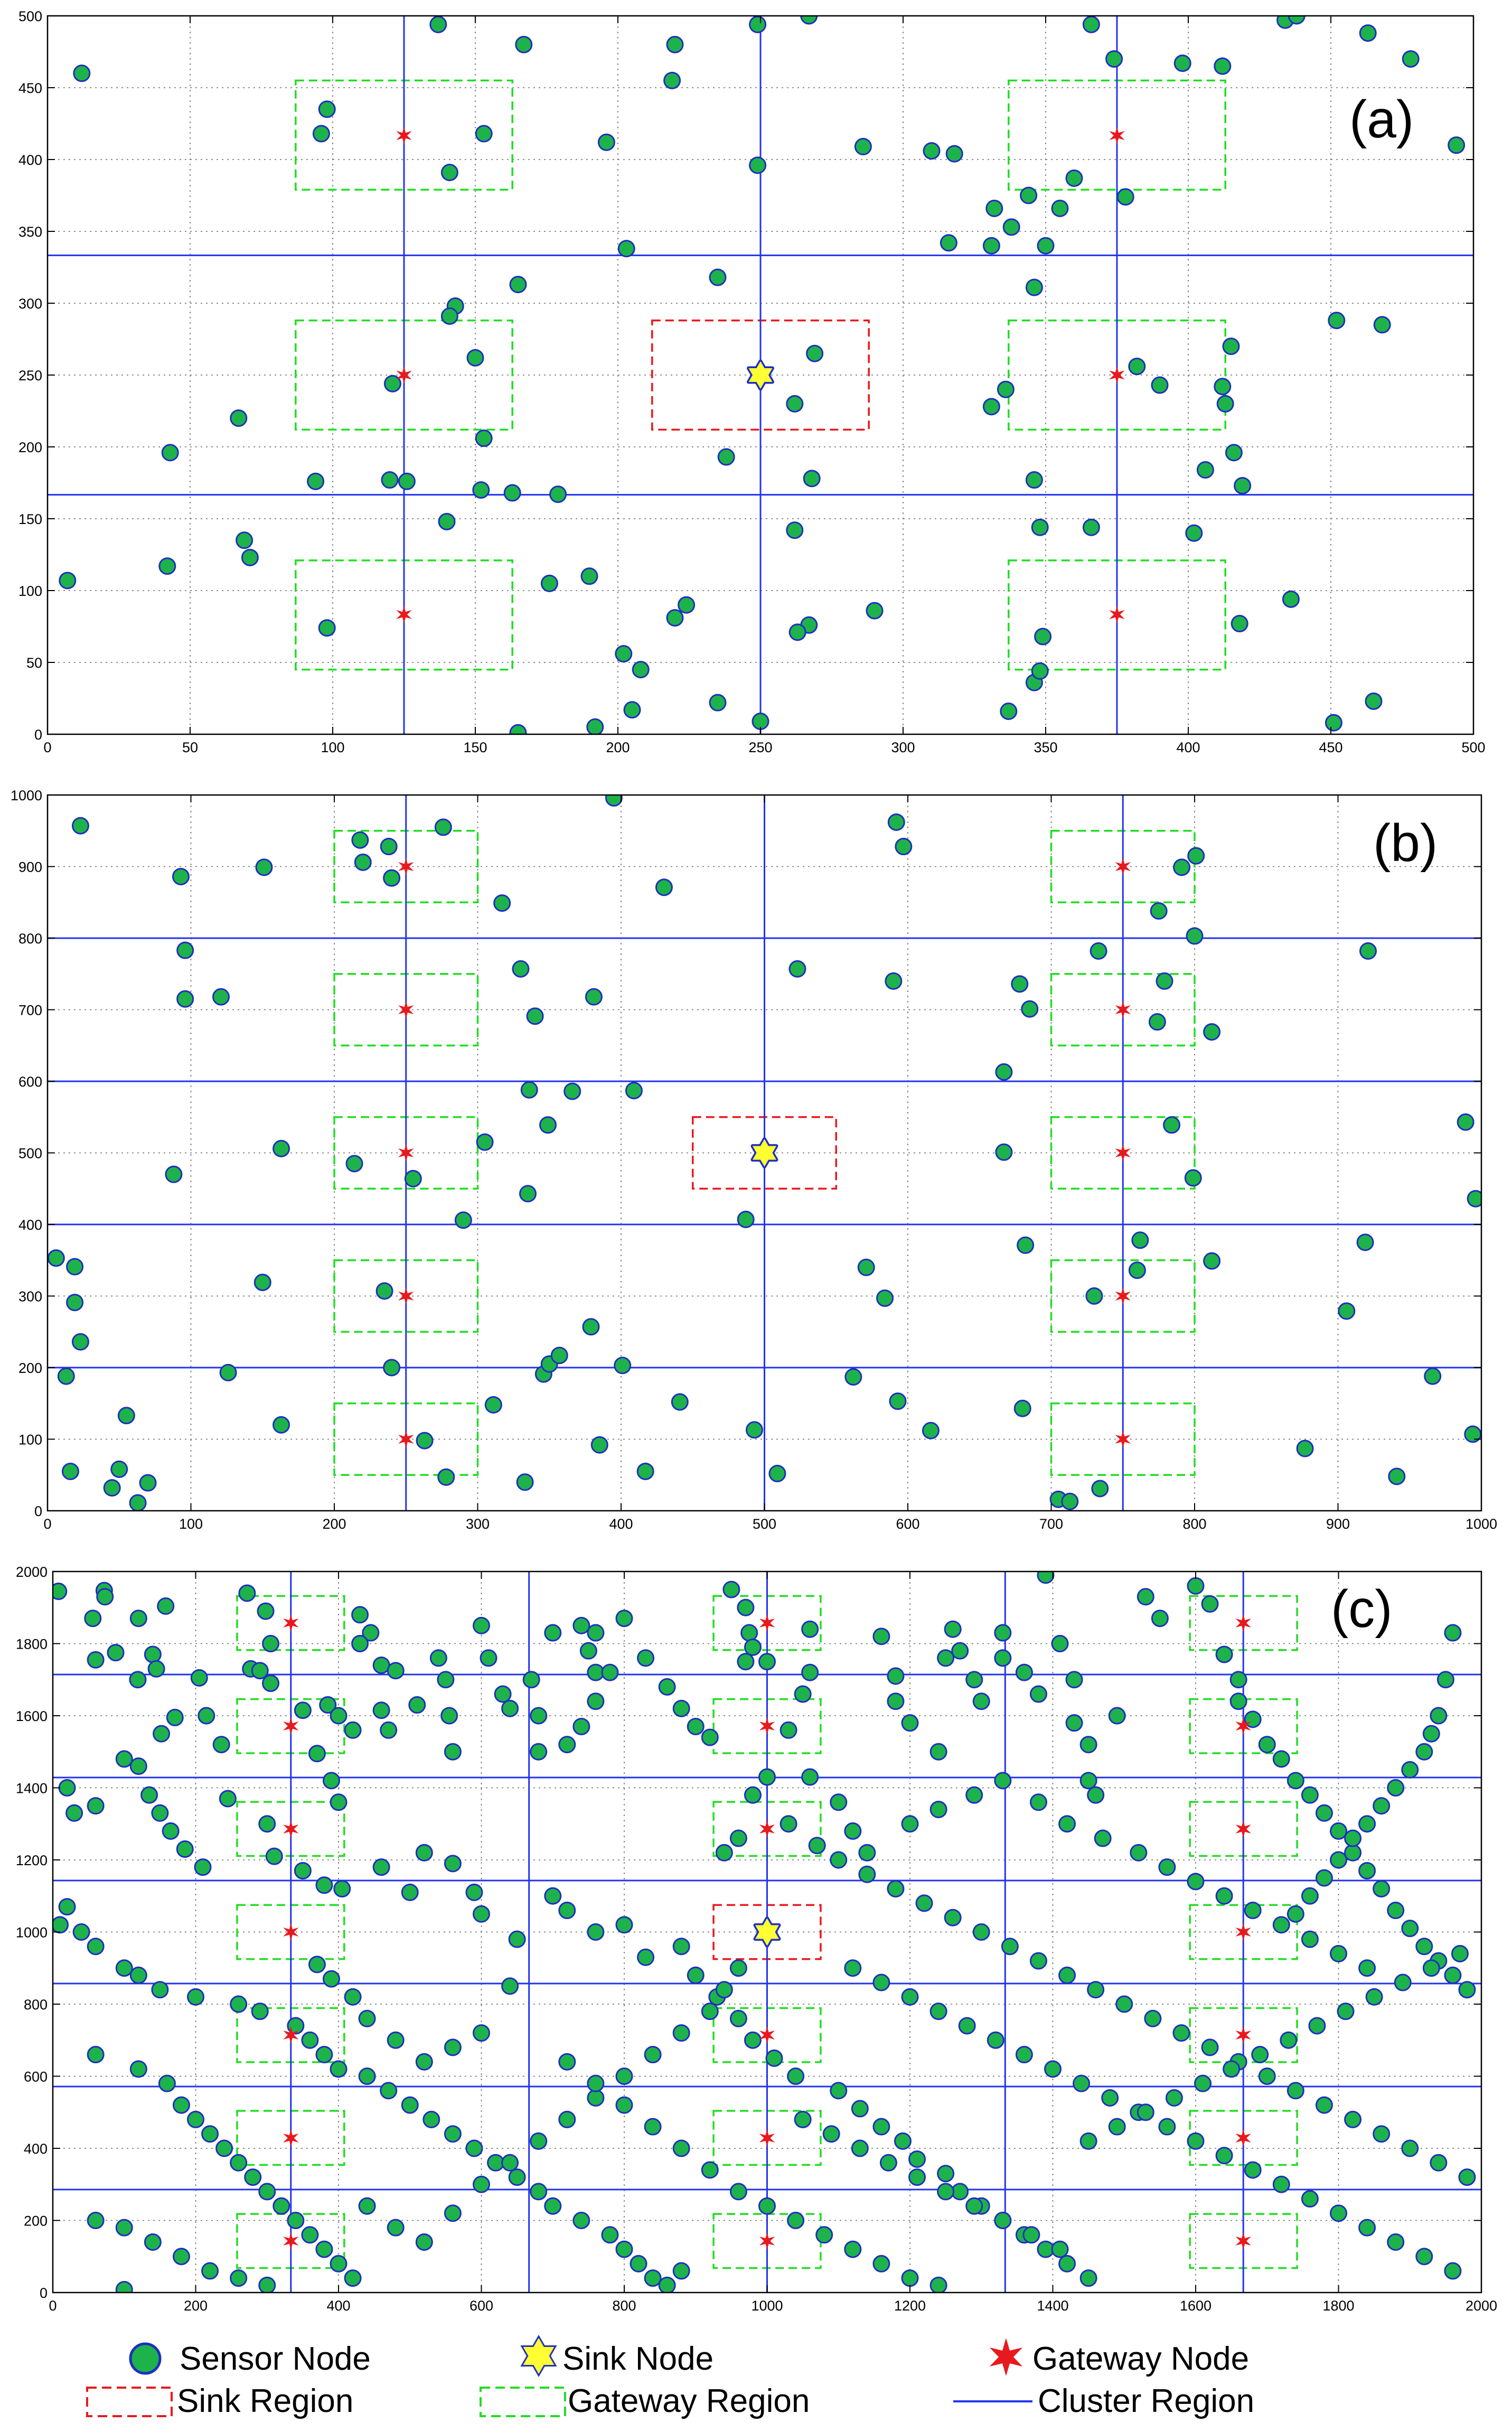  Describe the element at coordinates (32, 1789) in the screenshot. I see `y-tick-label: 1400` at that location.